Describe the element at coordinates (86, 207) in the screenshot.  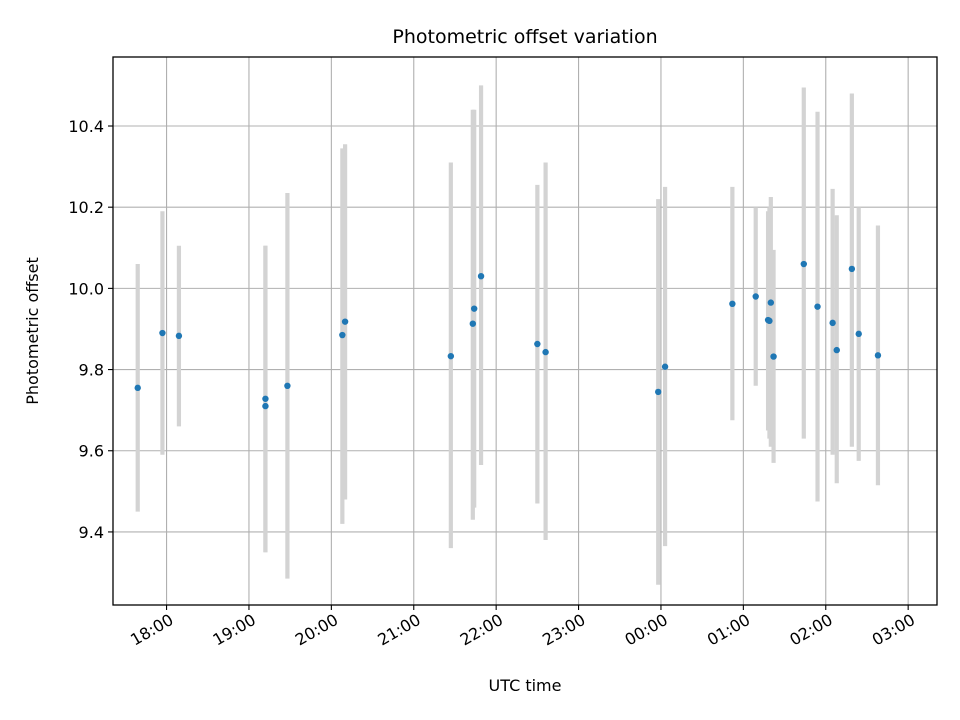
I see `y-tick-label: 10.2` at that location.